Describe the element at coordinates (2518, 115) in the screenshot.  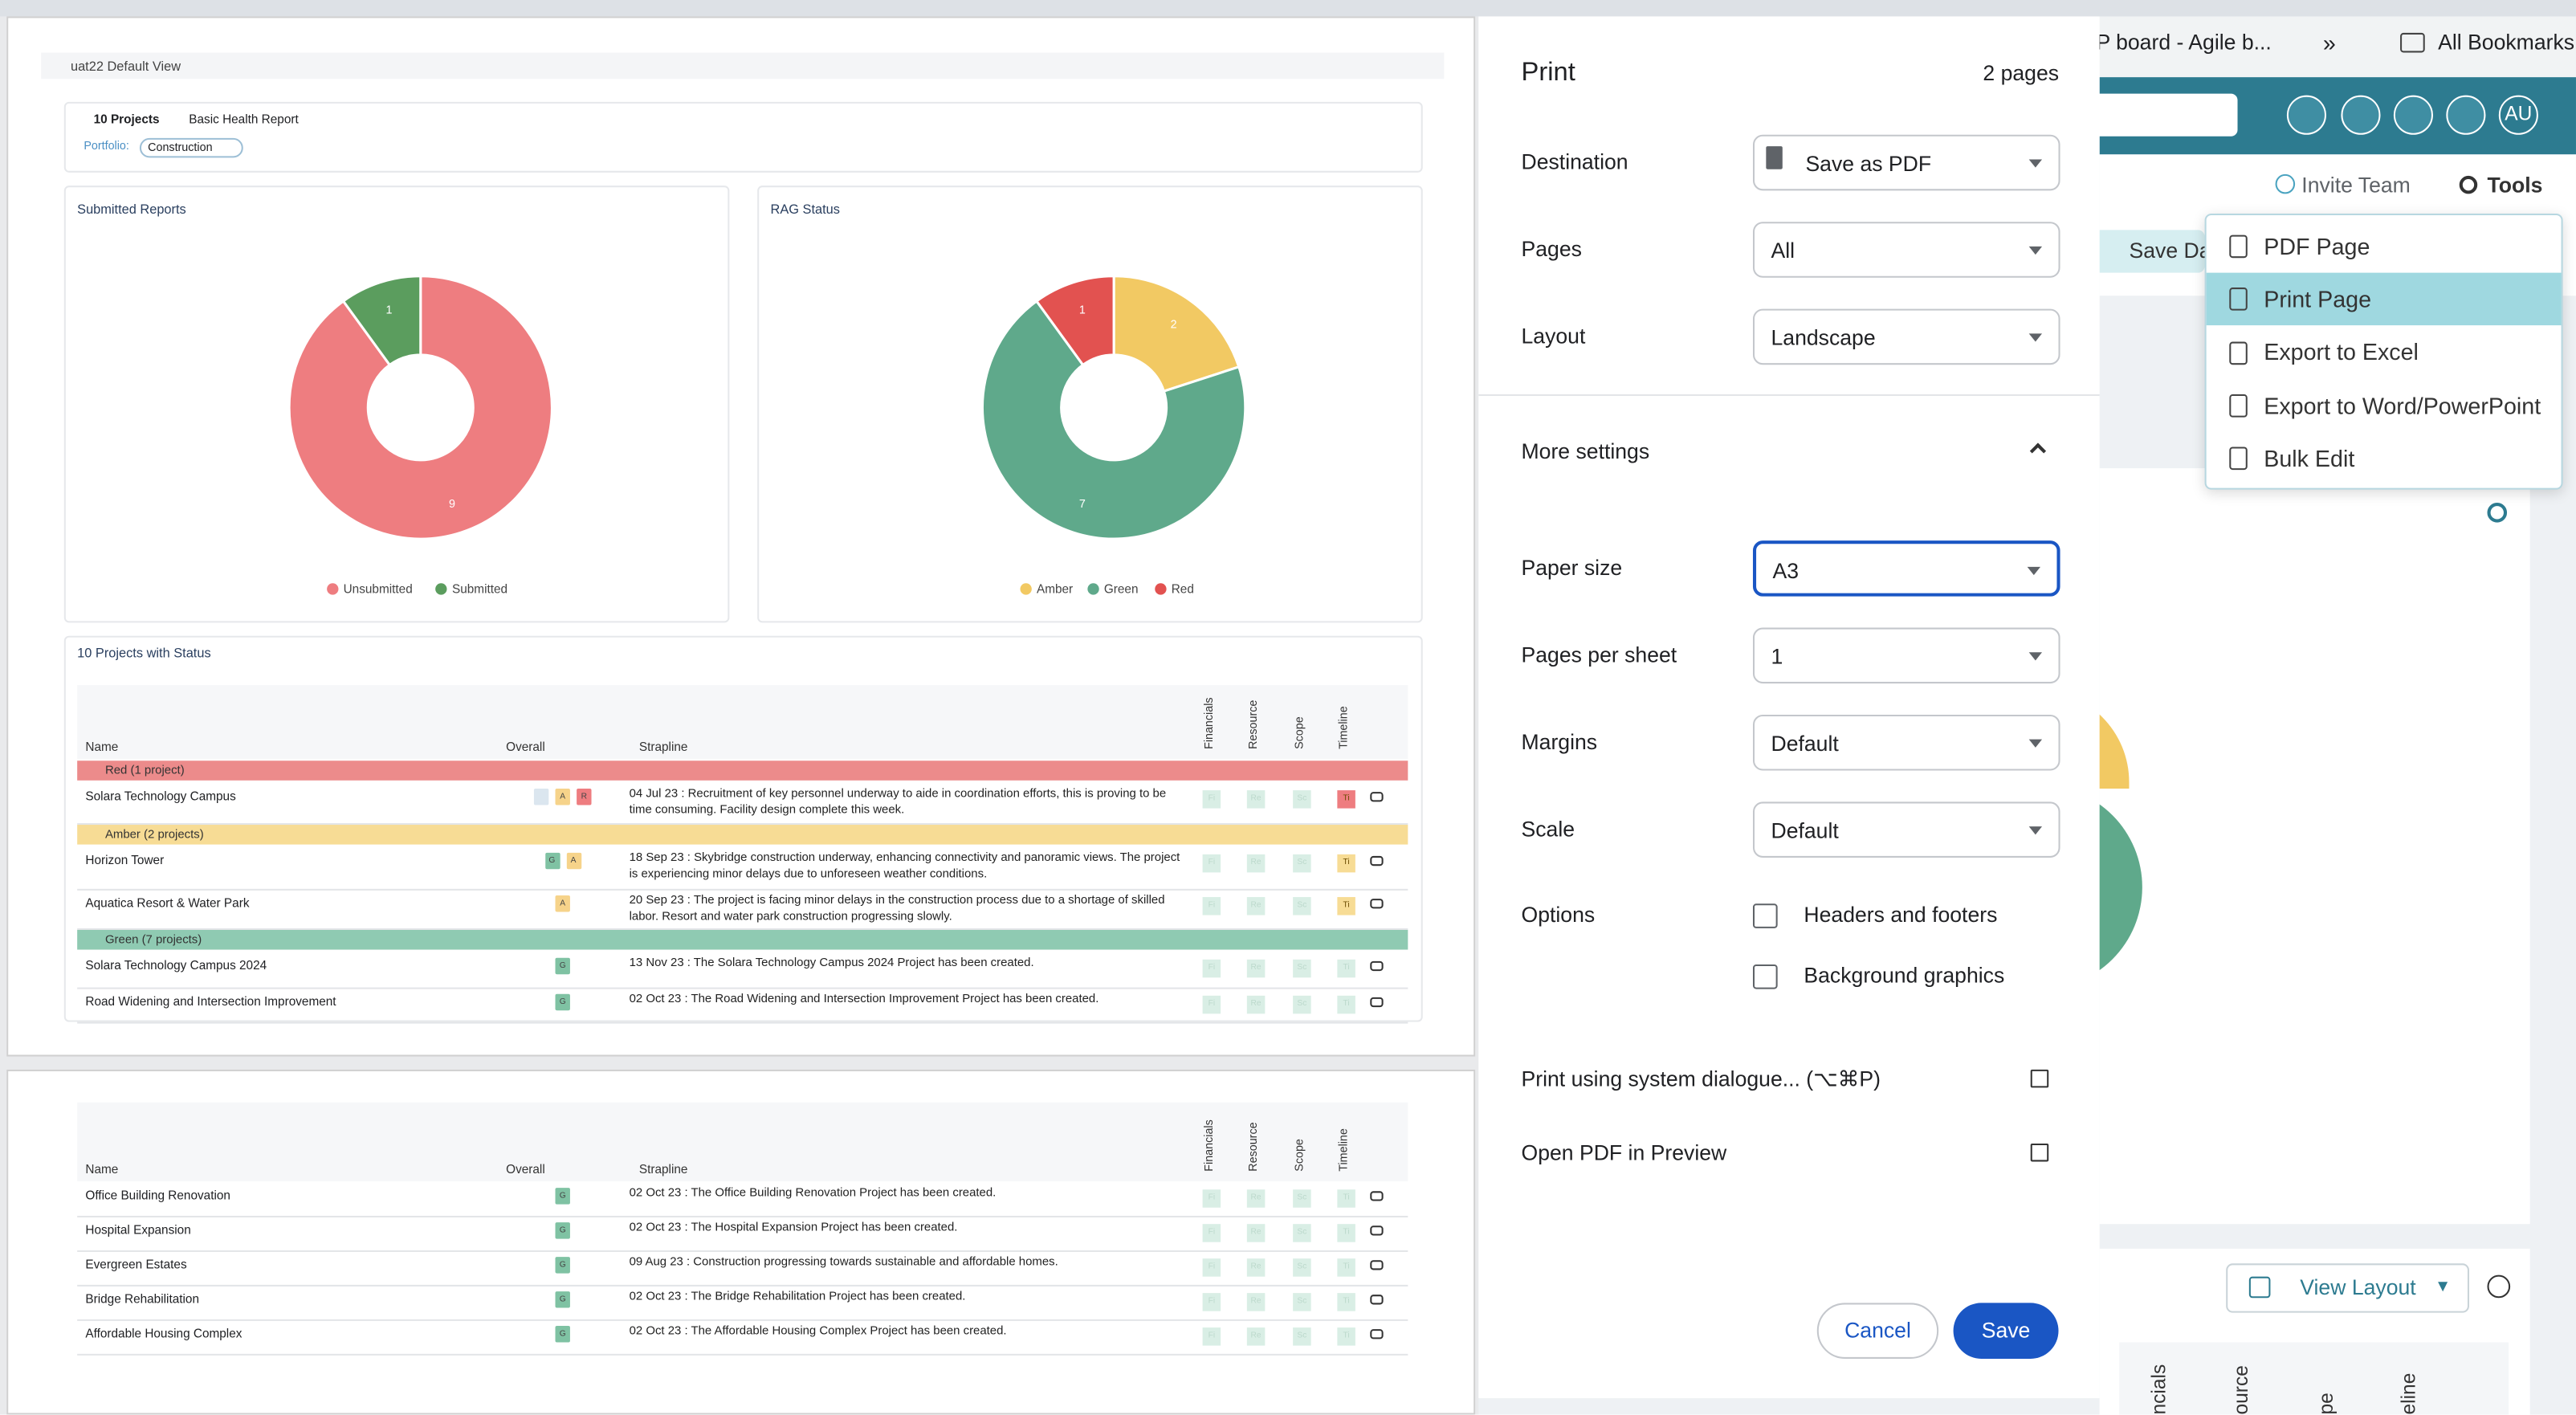
I see `avatar: AU` at that location.